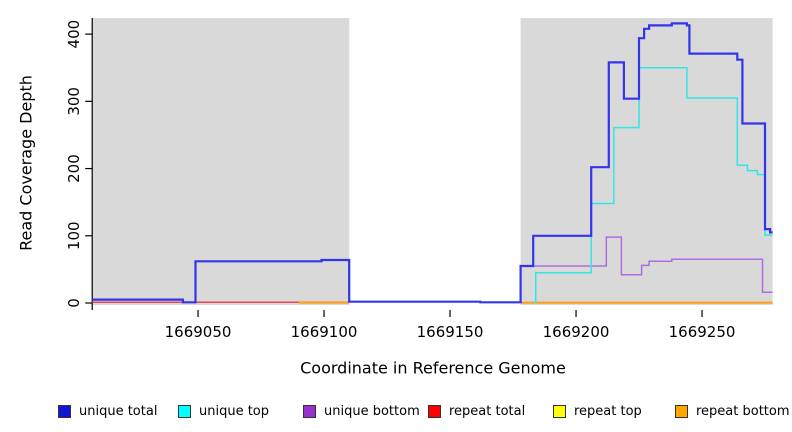 This screenshot has width=792, height=432. What do you see at coordinates (324, 332) in the screenshot?
I see `x-tick-label: 1669100` at bounding box center [324, 332].